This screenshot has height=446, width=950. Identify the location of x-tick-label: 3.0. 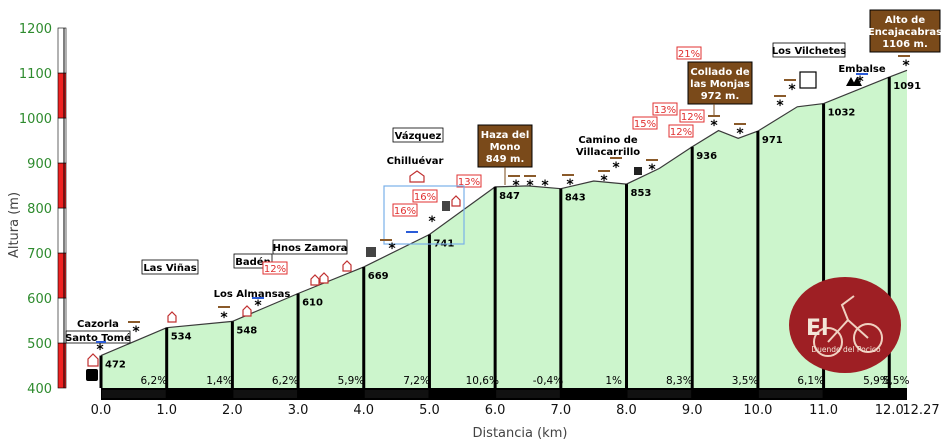
(298, 410).